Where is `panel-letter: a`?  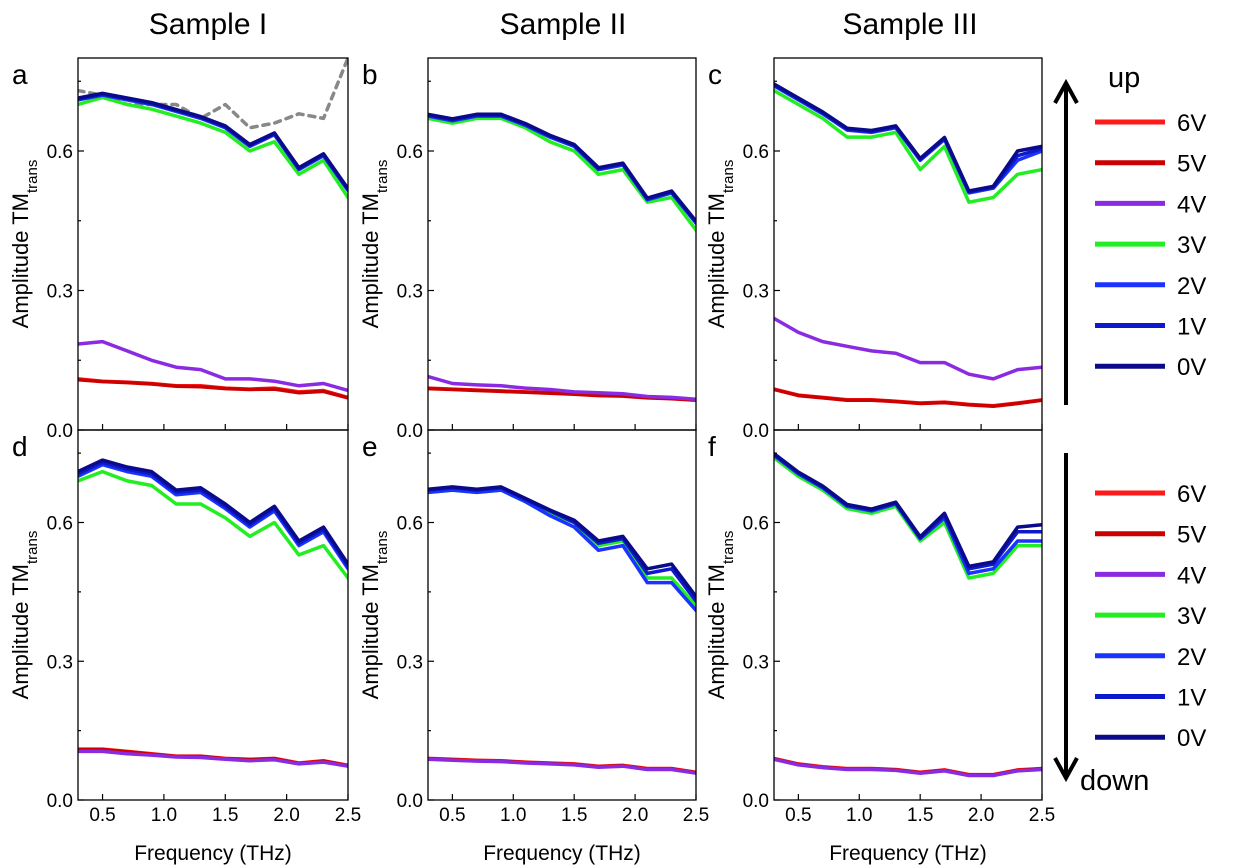 panel-letter: a is located at coordinates (20, 74).